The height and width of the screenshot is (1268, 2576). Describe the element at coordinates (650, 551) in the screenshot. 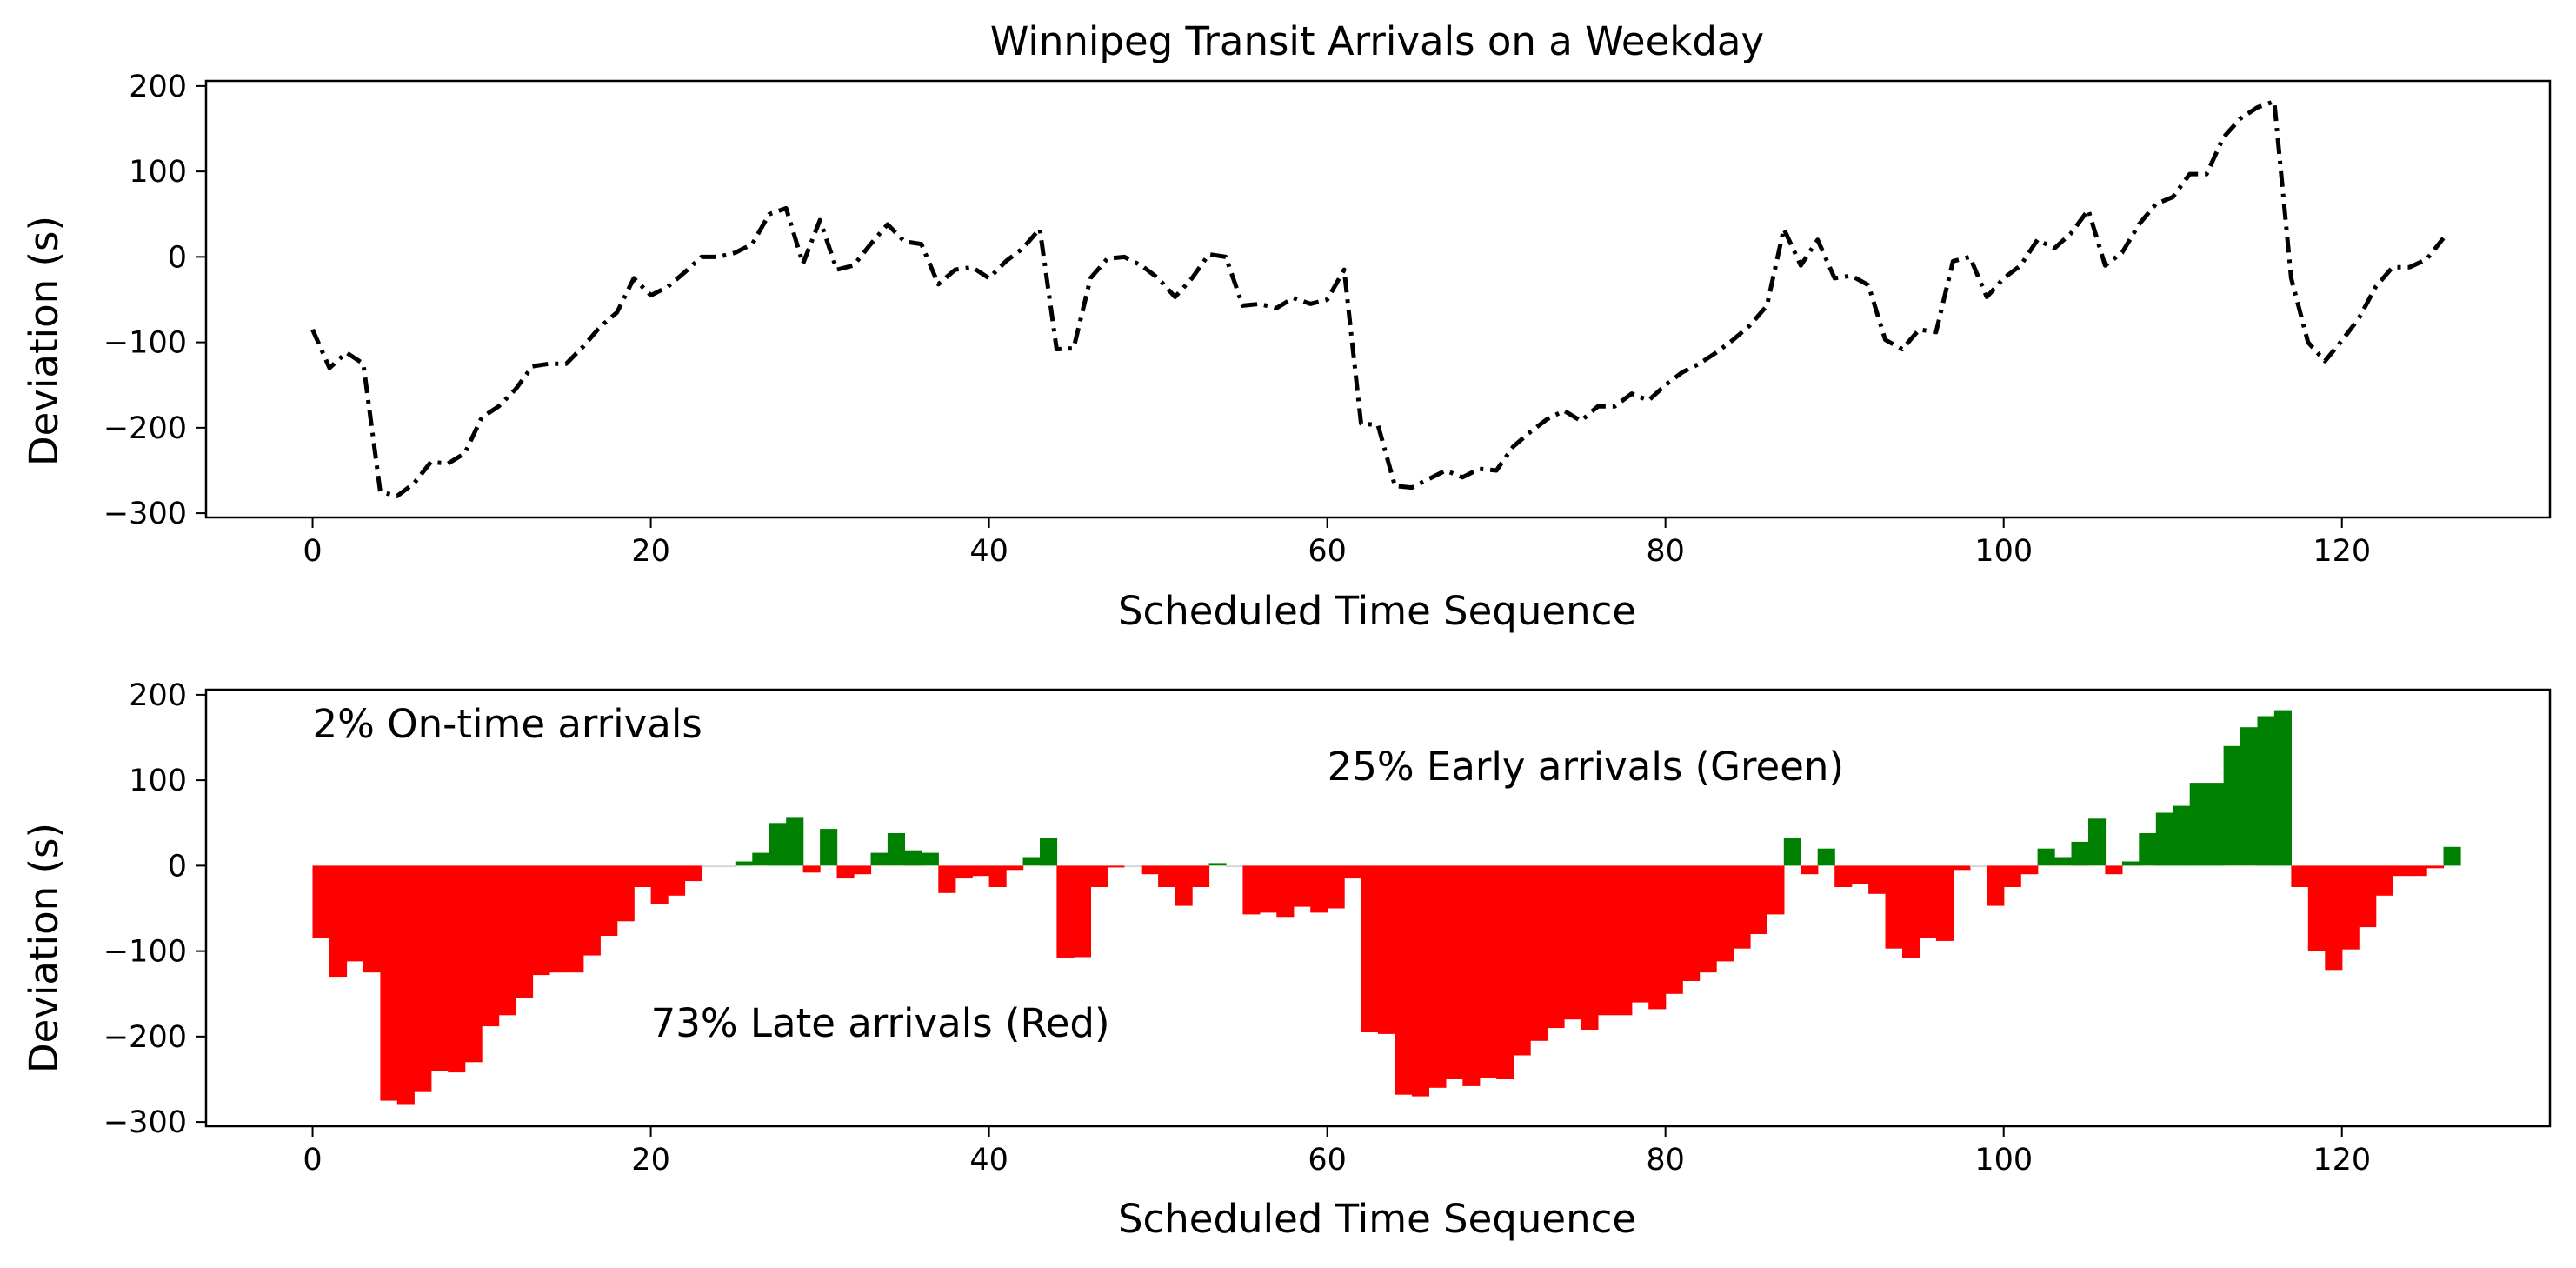

I see `x-tick-label: 20` at that location.